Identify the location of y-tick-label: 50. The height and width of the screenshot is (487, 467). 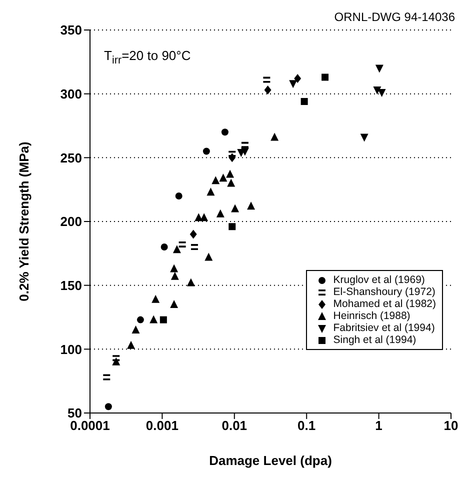
(75, 413).